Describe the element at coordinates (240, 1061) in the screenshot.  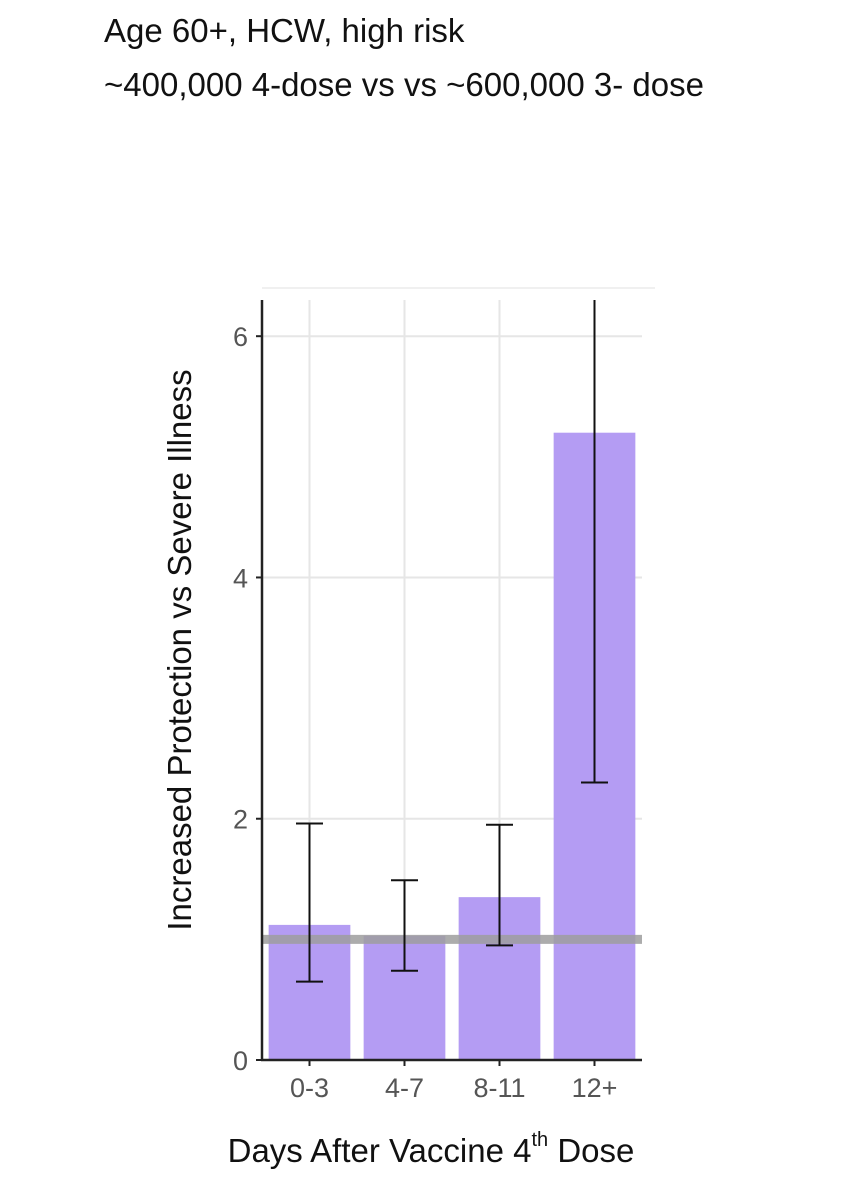
I see `y-tick-label: 0` at that location.